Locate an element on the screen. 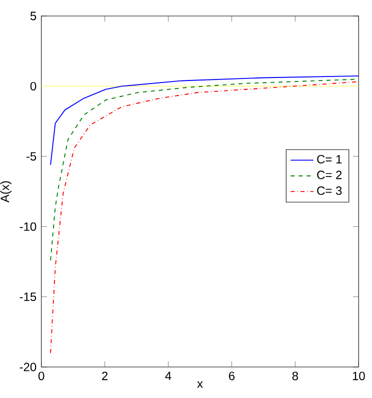  legend-label: C= 1 is located at coordinates (329, 159).